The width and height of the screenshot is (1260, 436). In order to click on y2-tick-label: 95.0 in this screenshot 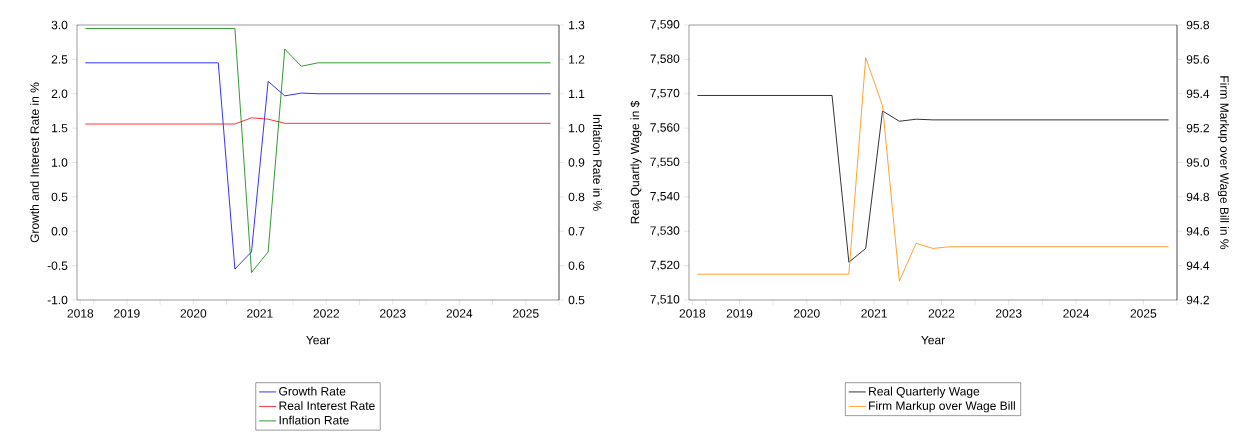, I will do `click(1198, 162)`.